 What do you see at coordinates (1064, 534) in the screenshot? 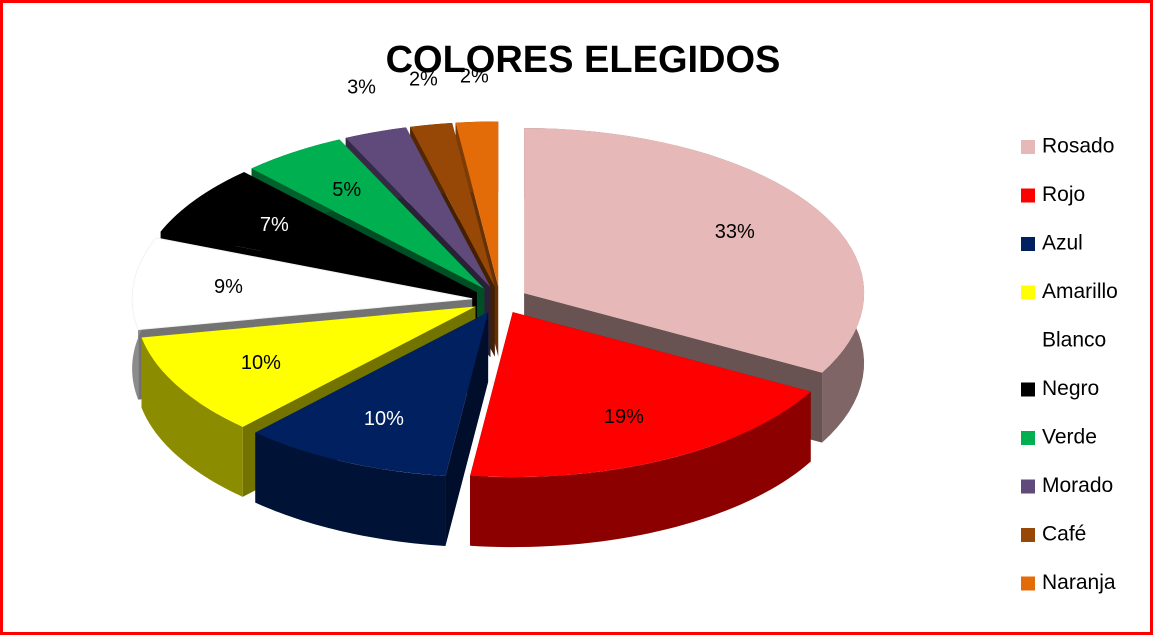
I see `legend-label: Café` at bounding box center [1064, 534].